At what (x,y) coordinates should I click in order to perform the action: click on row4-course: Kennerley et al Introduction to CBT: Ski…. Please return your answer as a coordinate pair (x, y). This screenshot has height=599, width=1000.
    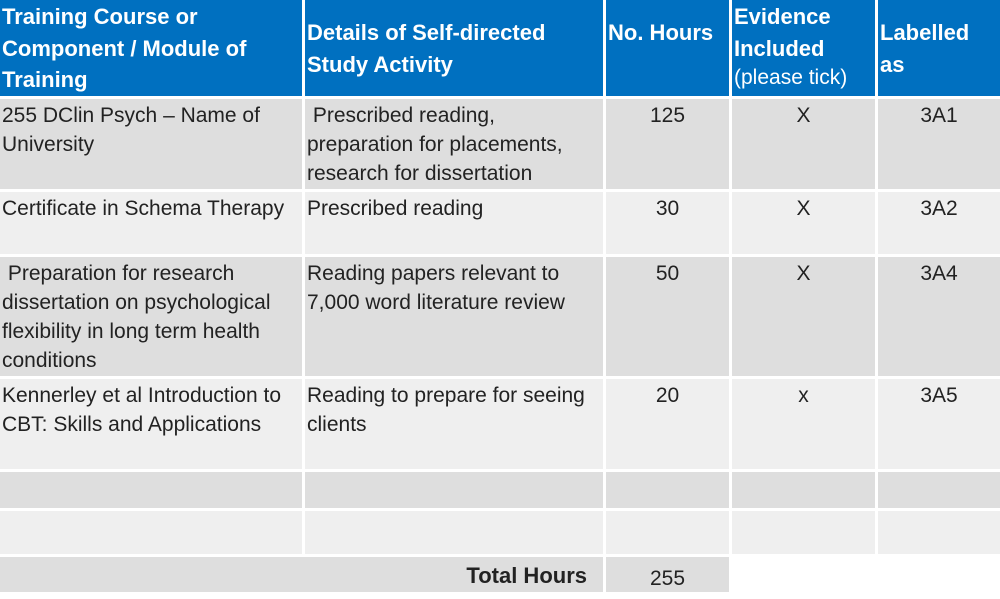
    Looking at the image, I should click on (151, 424).